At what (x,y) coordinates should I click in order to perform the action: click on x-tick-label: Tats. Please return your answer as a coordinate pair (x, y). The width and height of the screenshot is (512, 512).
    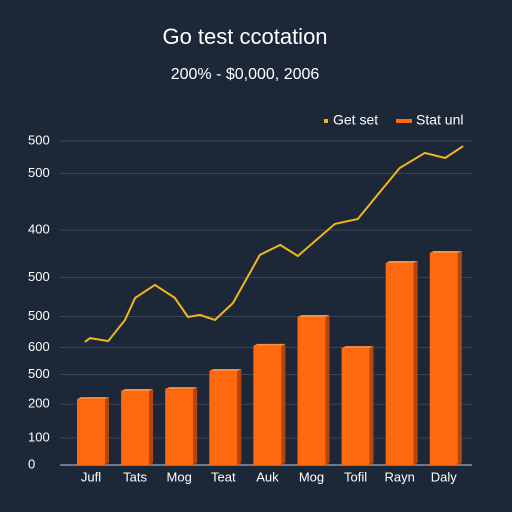
    Looking at the image, I should click on (135, 476).